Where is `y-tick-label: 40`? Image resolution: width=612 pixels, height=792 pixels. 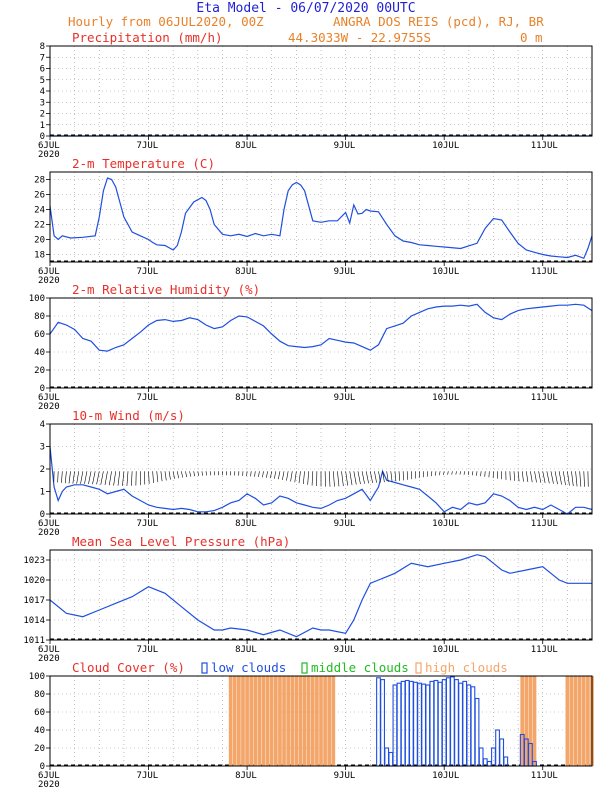 y-tick-label: 40 is located at coordinates (39, 353).